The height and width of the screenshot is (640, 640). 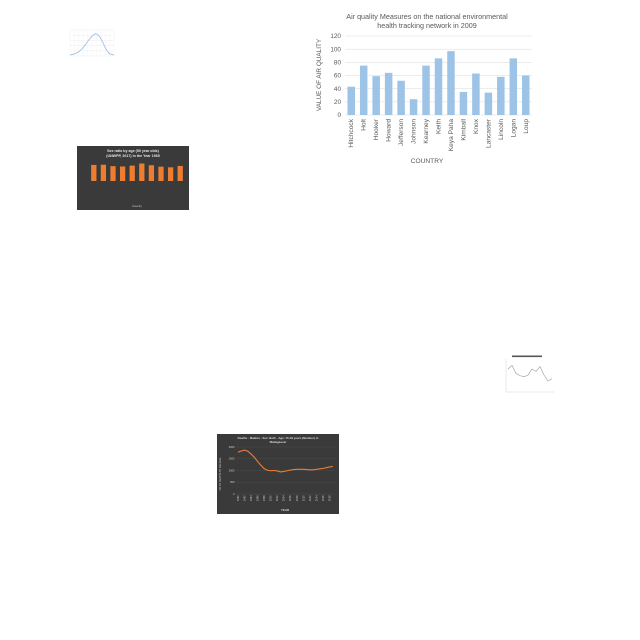 What do you see at coordinates (238, 498) in the screenshot?
I see `x-tick-label: 1990` at bounding box center [238, 498].